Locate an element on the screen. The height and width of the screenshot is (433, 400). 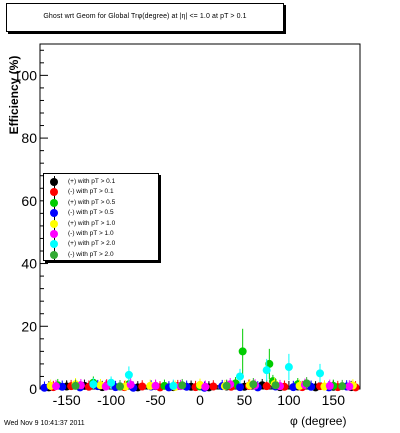
legend-label: (+) with pT > 2.0 is located at coordinates (92, 244).